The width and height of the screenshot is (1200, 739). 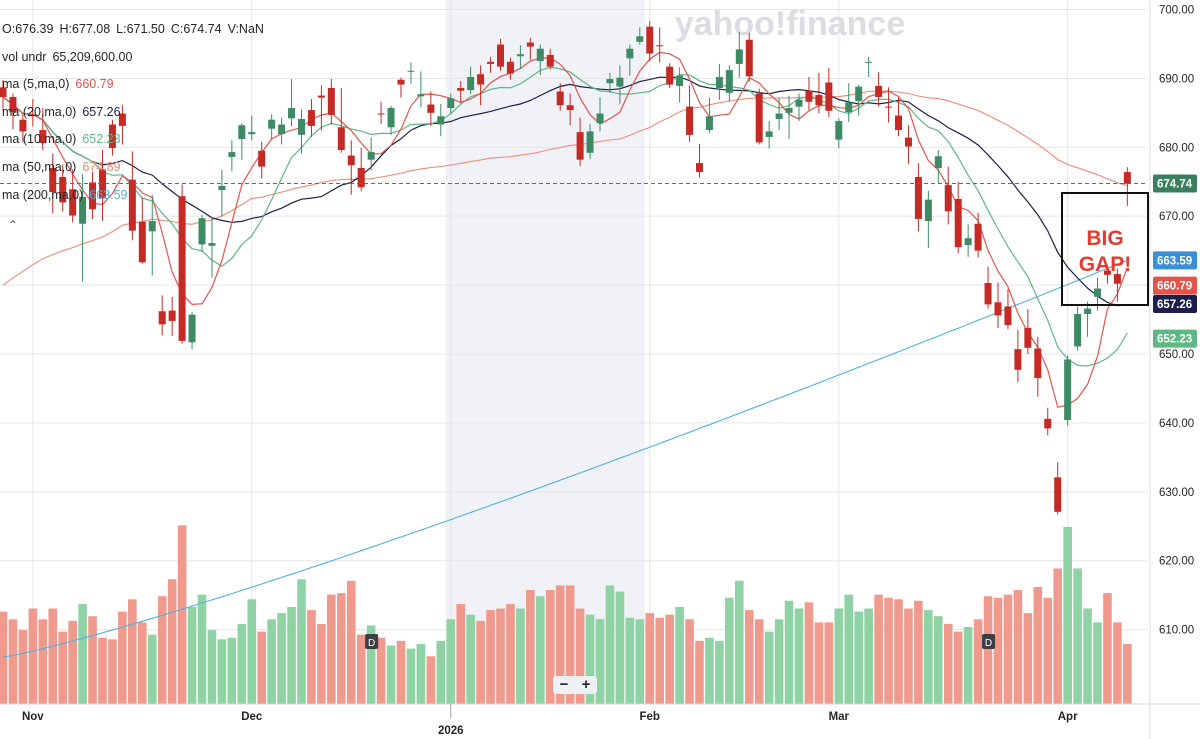 What do you see at coordinates (101, 111) in the screenshot?
I see `study-value: 657.26` at bounding box center [101, 111].